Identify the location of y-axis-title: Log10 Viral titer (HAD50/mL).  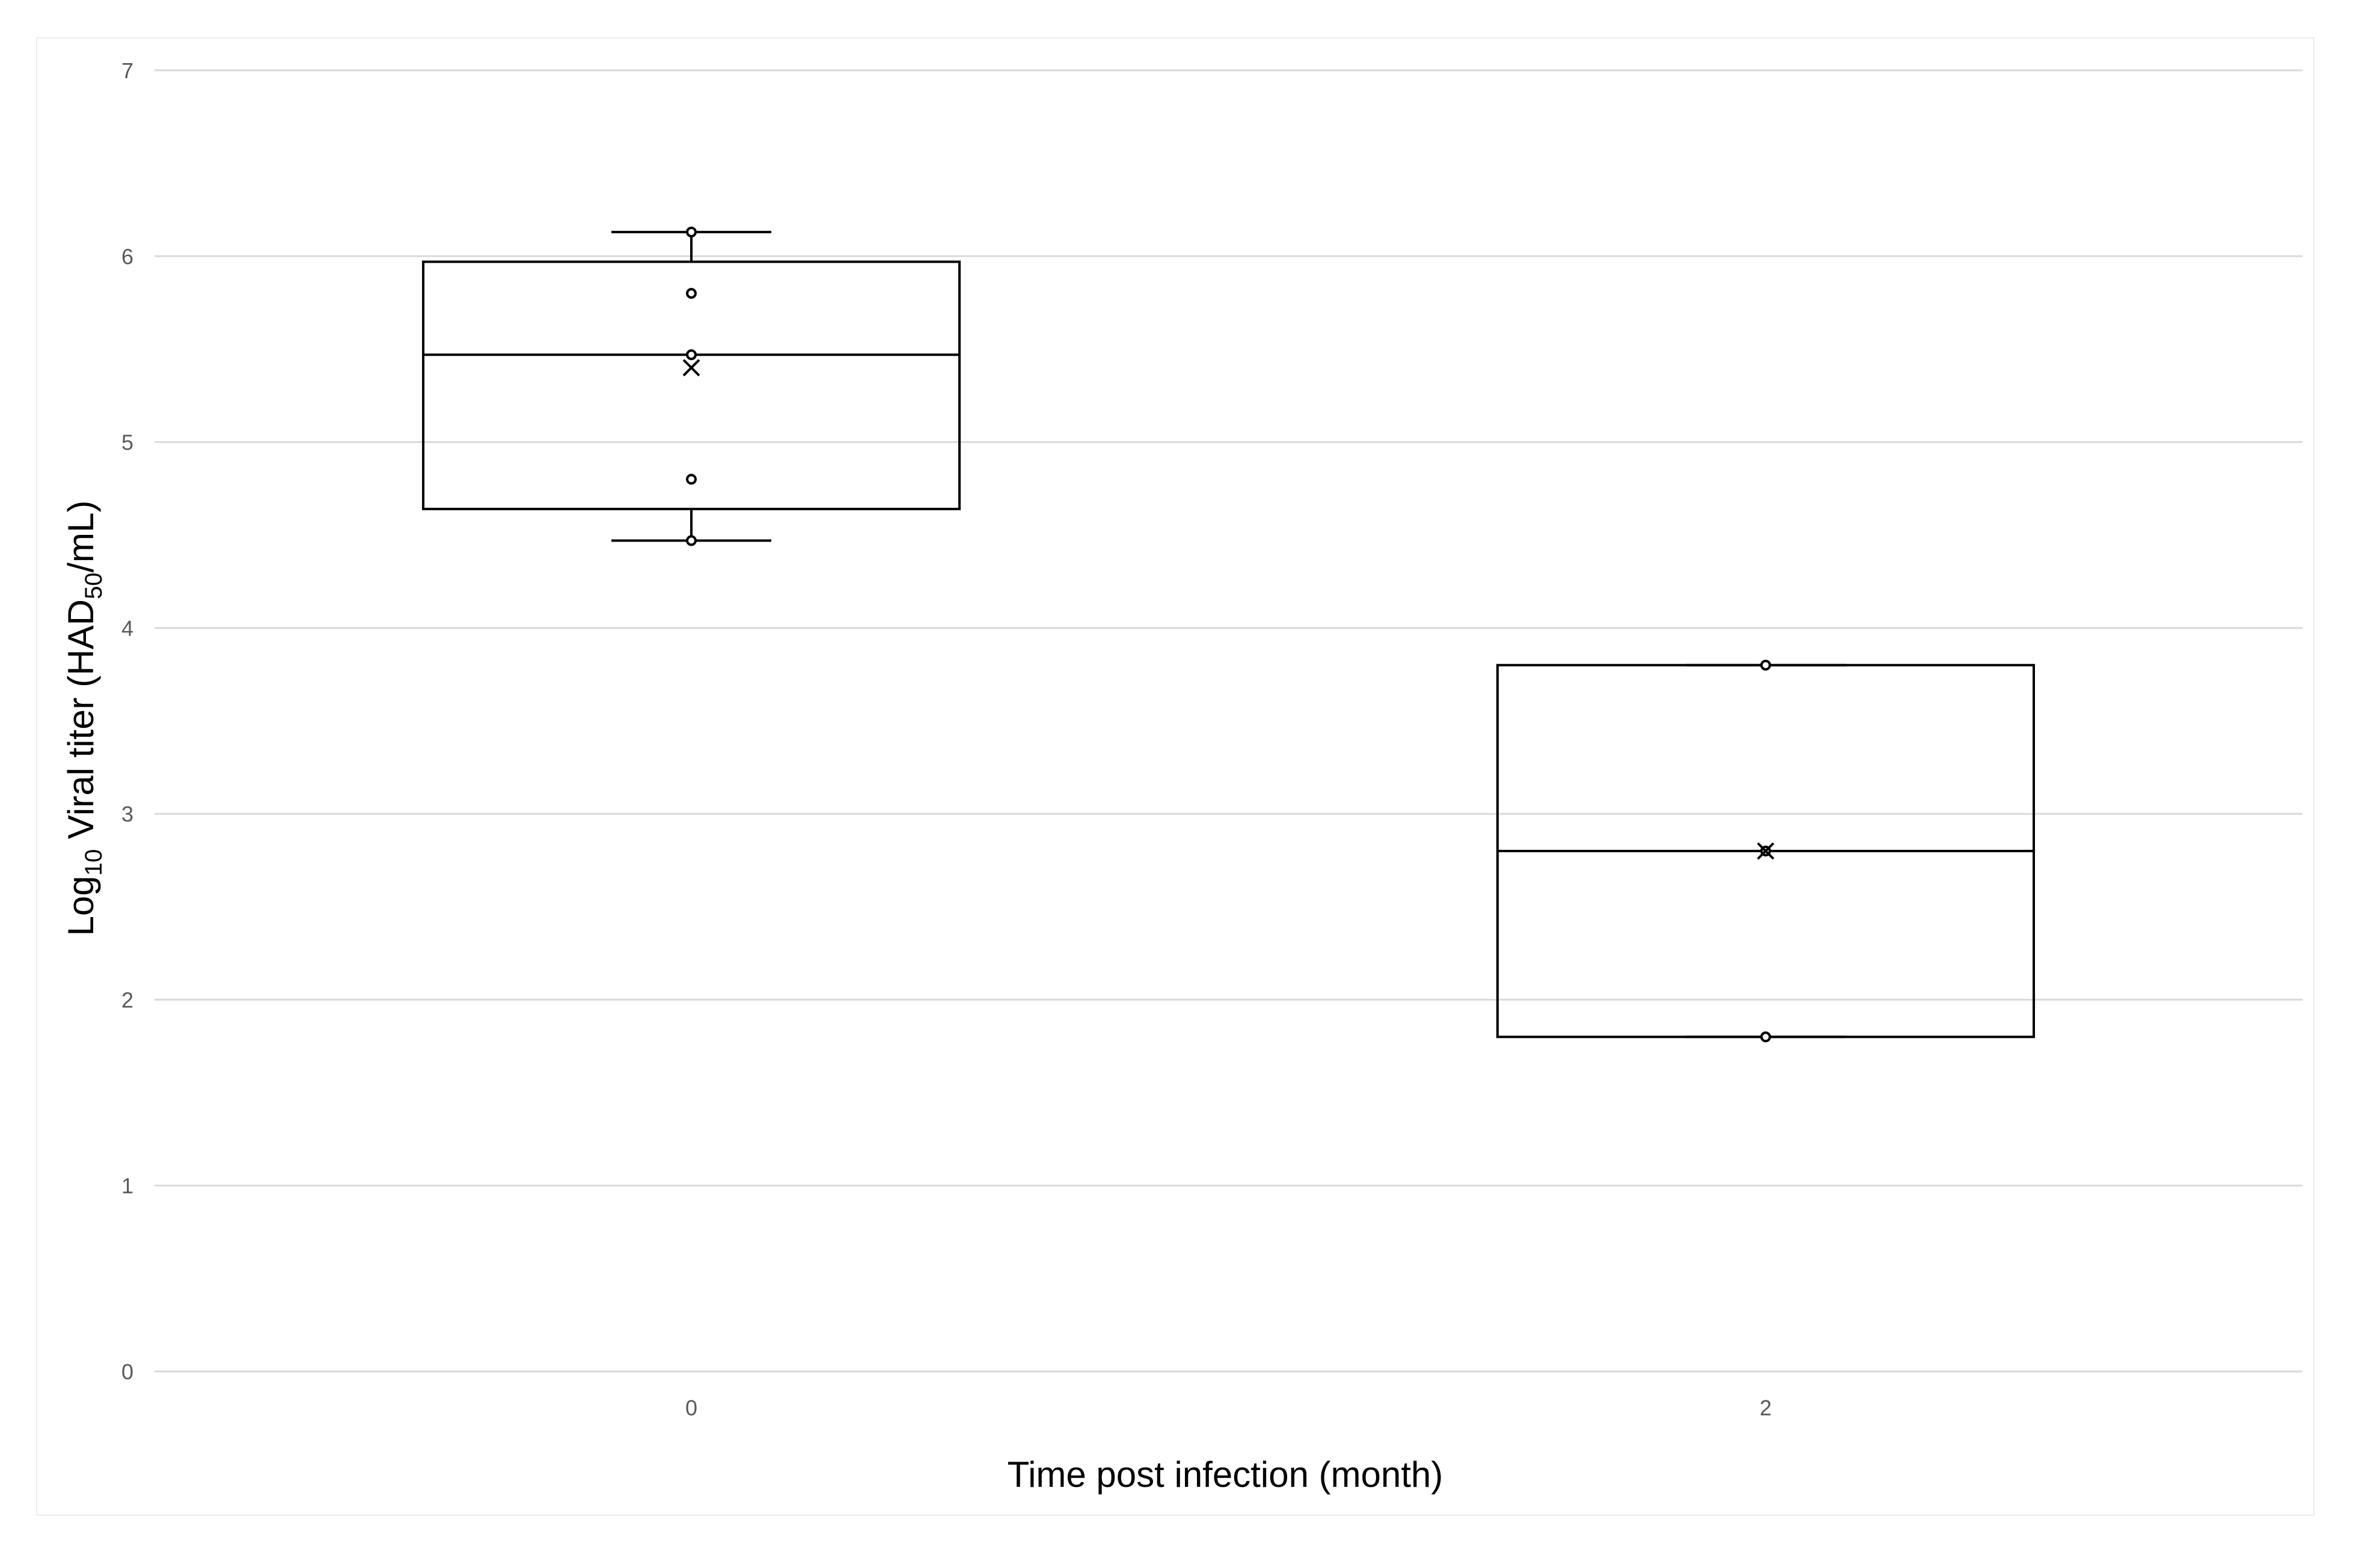
(84, 718).